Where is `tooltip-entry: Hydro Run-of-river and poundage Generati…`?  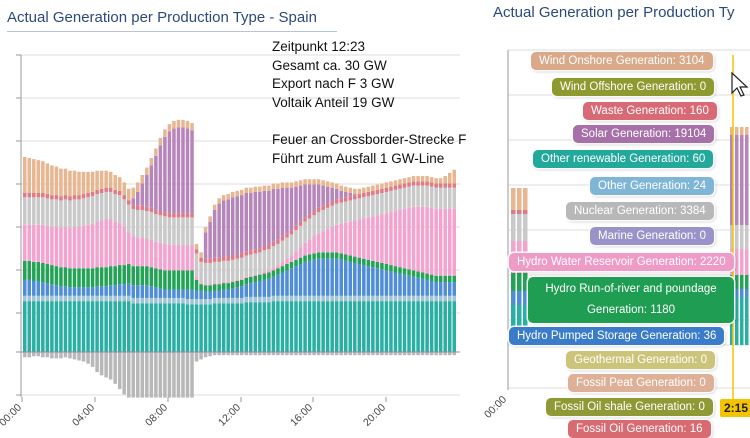 tooltip-entry: Hydro Run-of-river and poundage Generati… is located at coordinates (631, 300).